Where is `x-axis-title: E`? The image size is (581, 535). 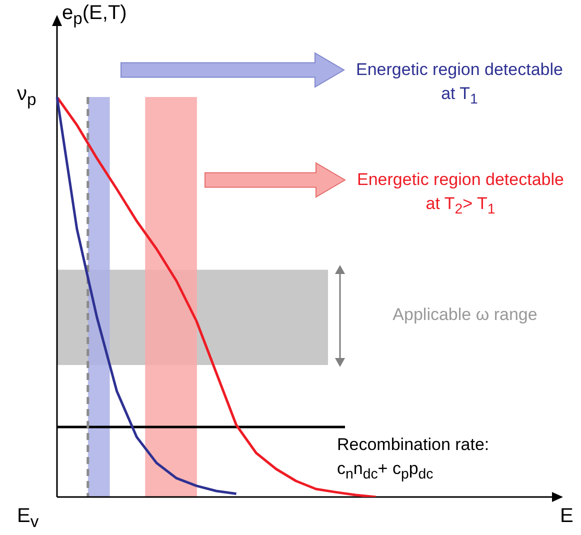
x-axis-title: E is located at coordinates (567, 516).